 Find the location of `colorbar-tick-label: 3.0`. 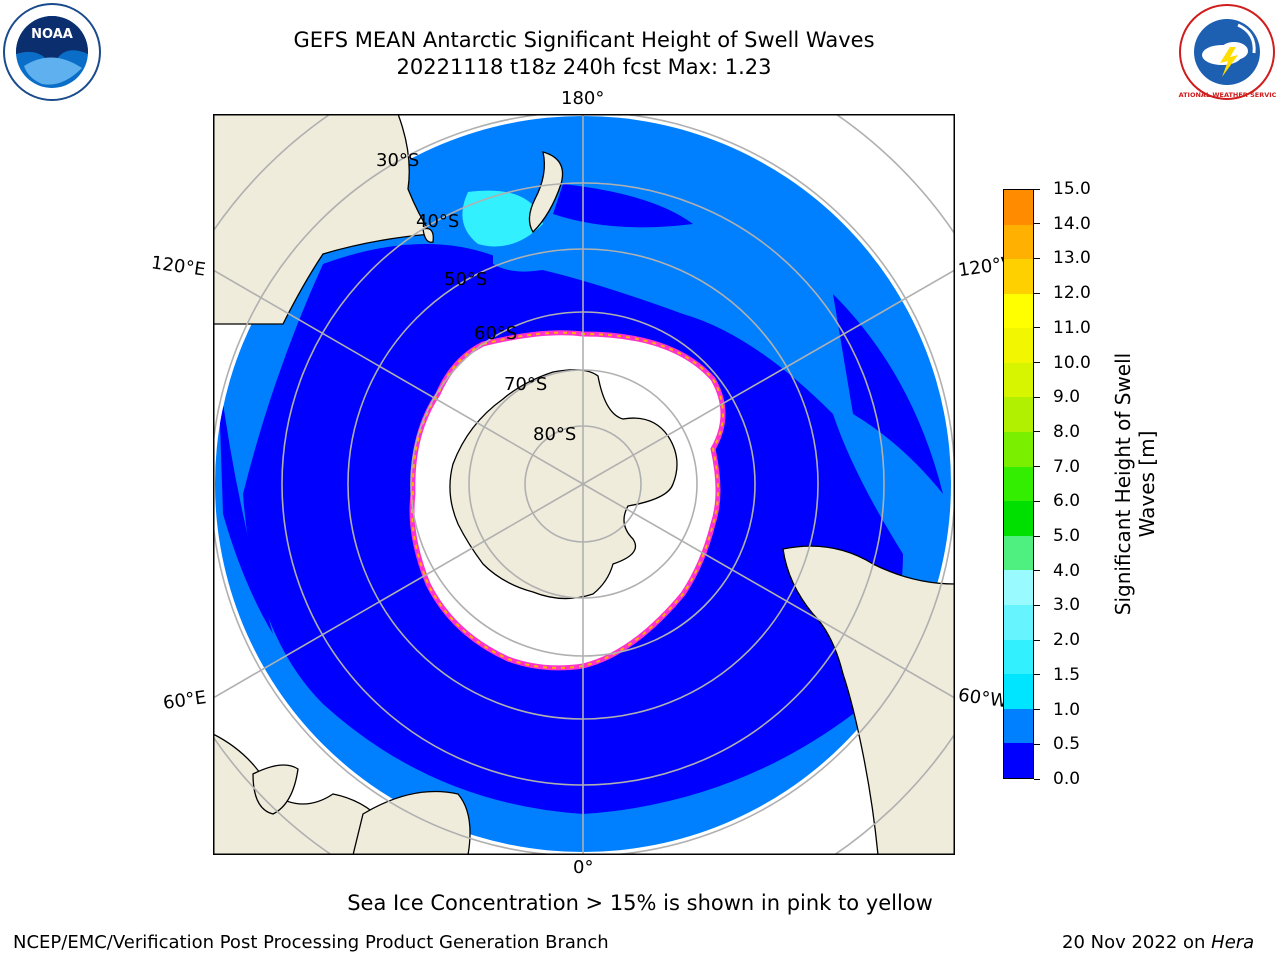

colorbar-tick-label: 3.0 is located at coordinates (1067, 605).